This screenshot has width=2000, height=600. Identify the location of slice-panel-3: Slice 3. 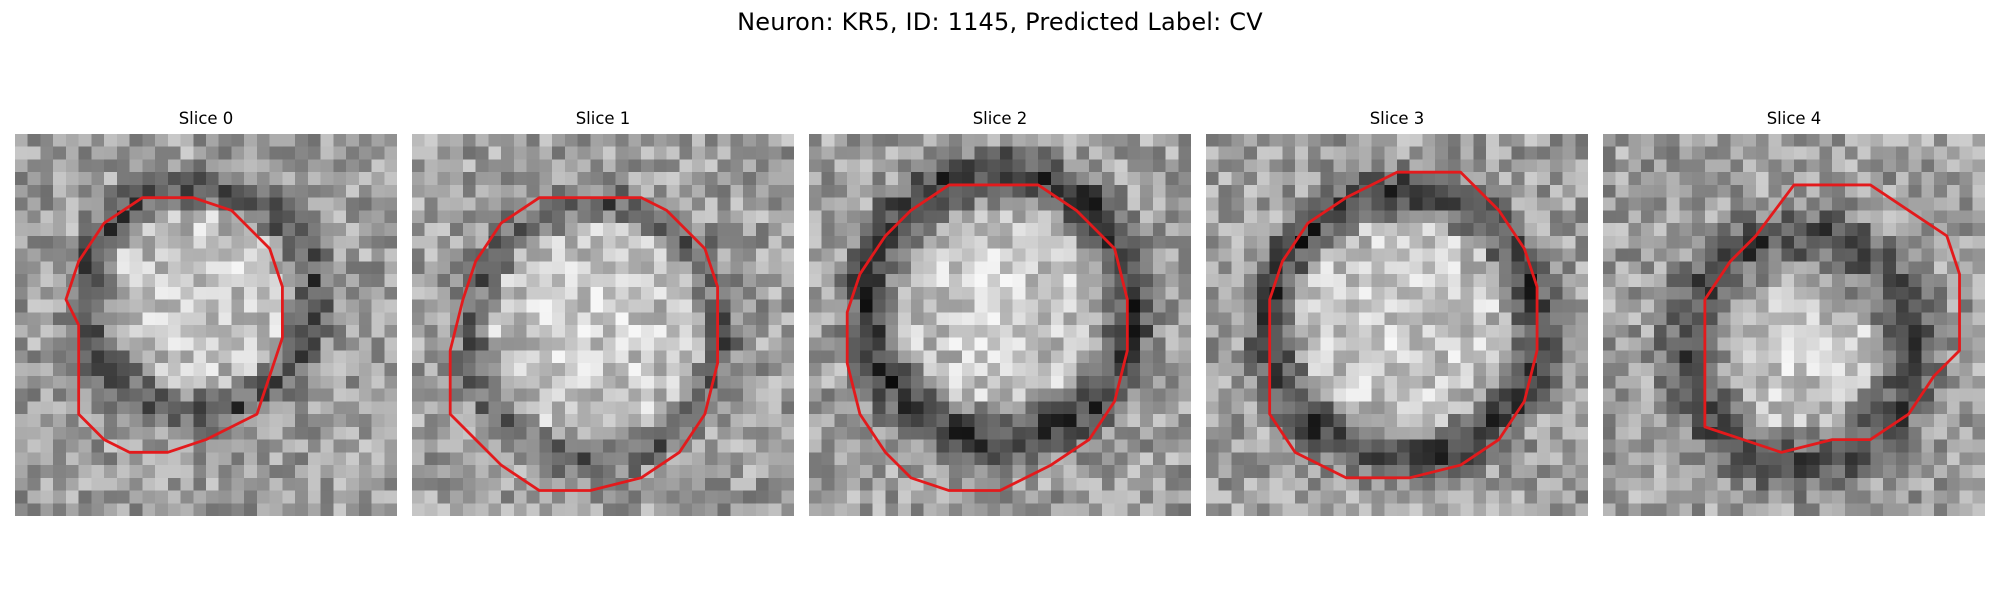
(1397, 119).